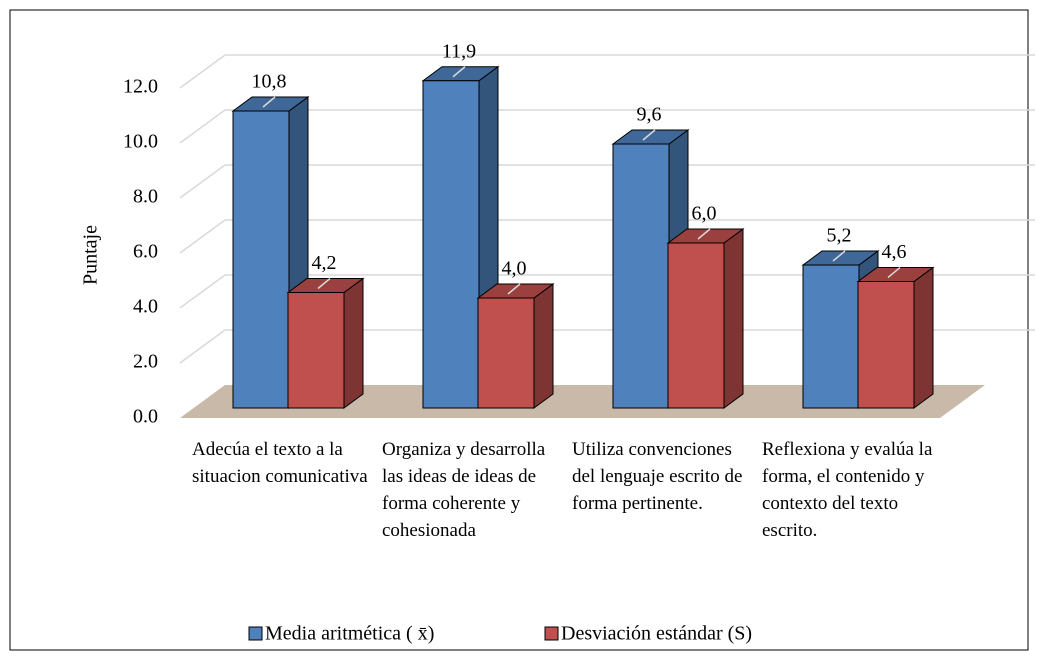  Describe the element at coordinates (91, 255) in the screenshot. I see `y-axis-label: Puntaje` at that location.